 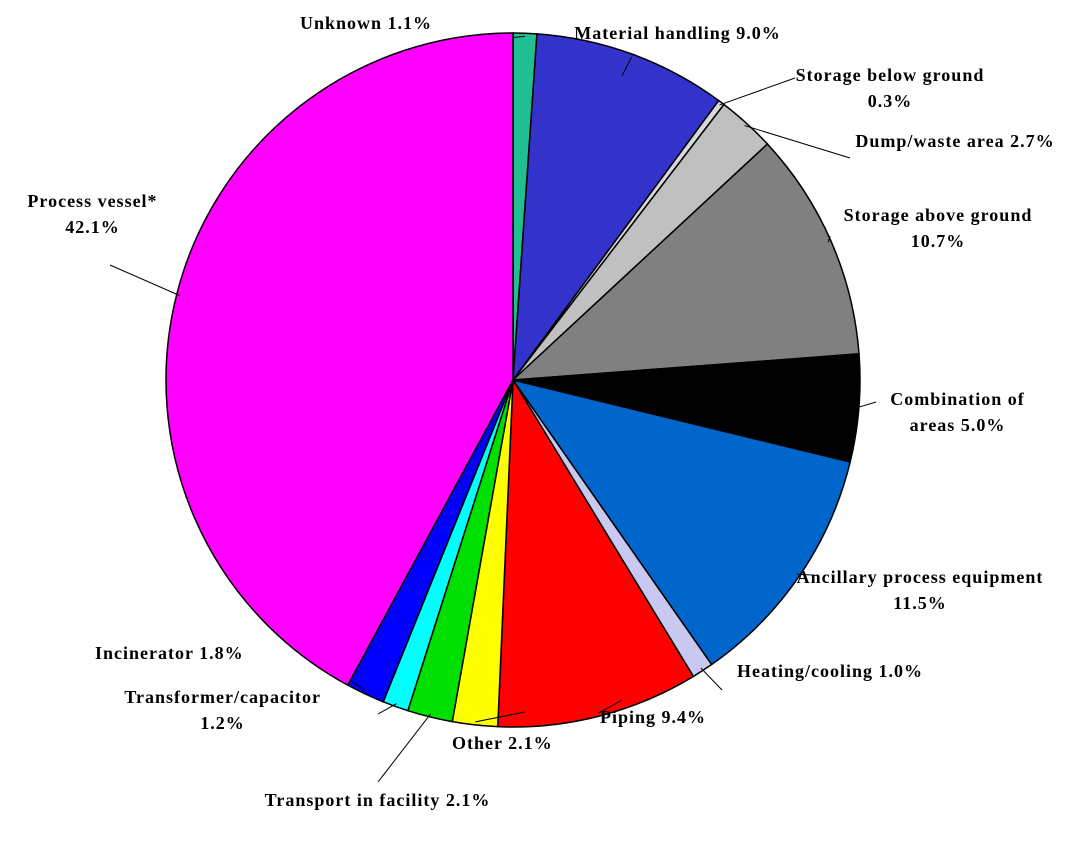 I want to click on slice-label: Storage above ground 10.7%, so click(x=938, y=228).